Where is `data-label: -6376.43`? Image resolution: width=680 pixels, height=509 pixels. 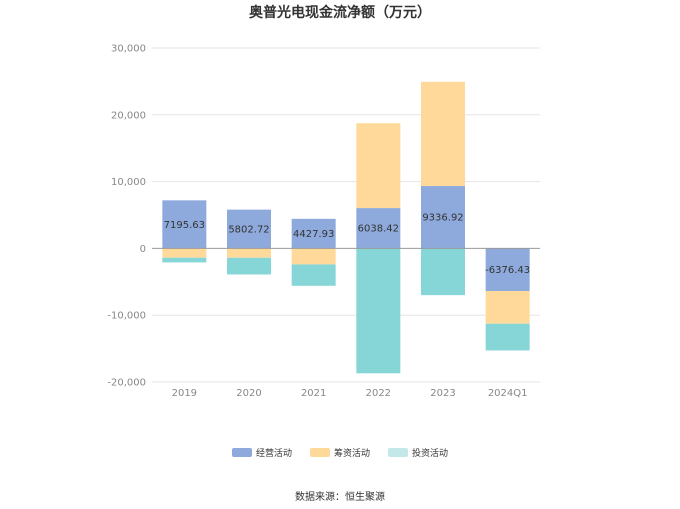 data-label: -6376.43 is located at coordinates (507, 270).